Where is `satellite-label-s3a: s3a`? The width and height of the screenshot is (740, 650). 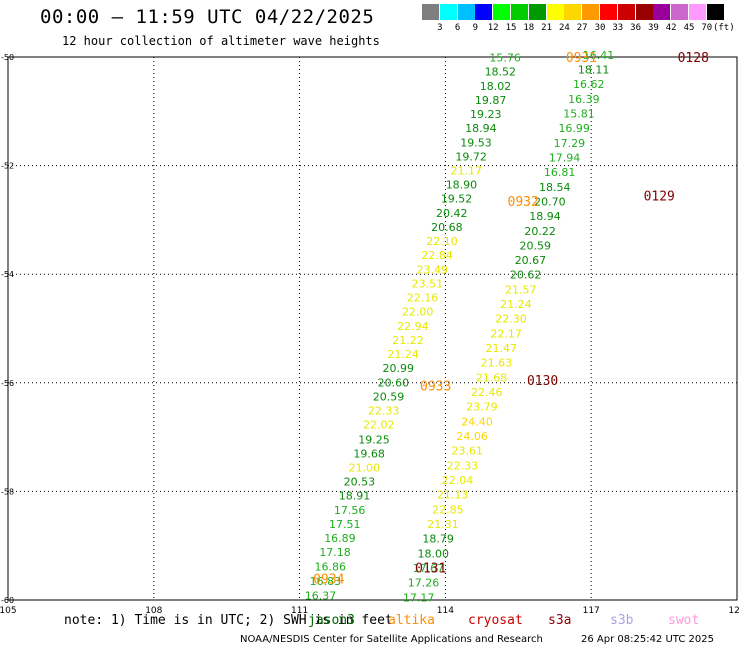 satellite-label-s3a: s3a is located at coordinates (560, 620).